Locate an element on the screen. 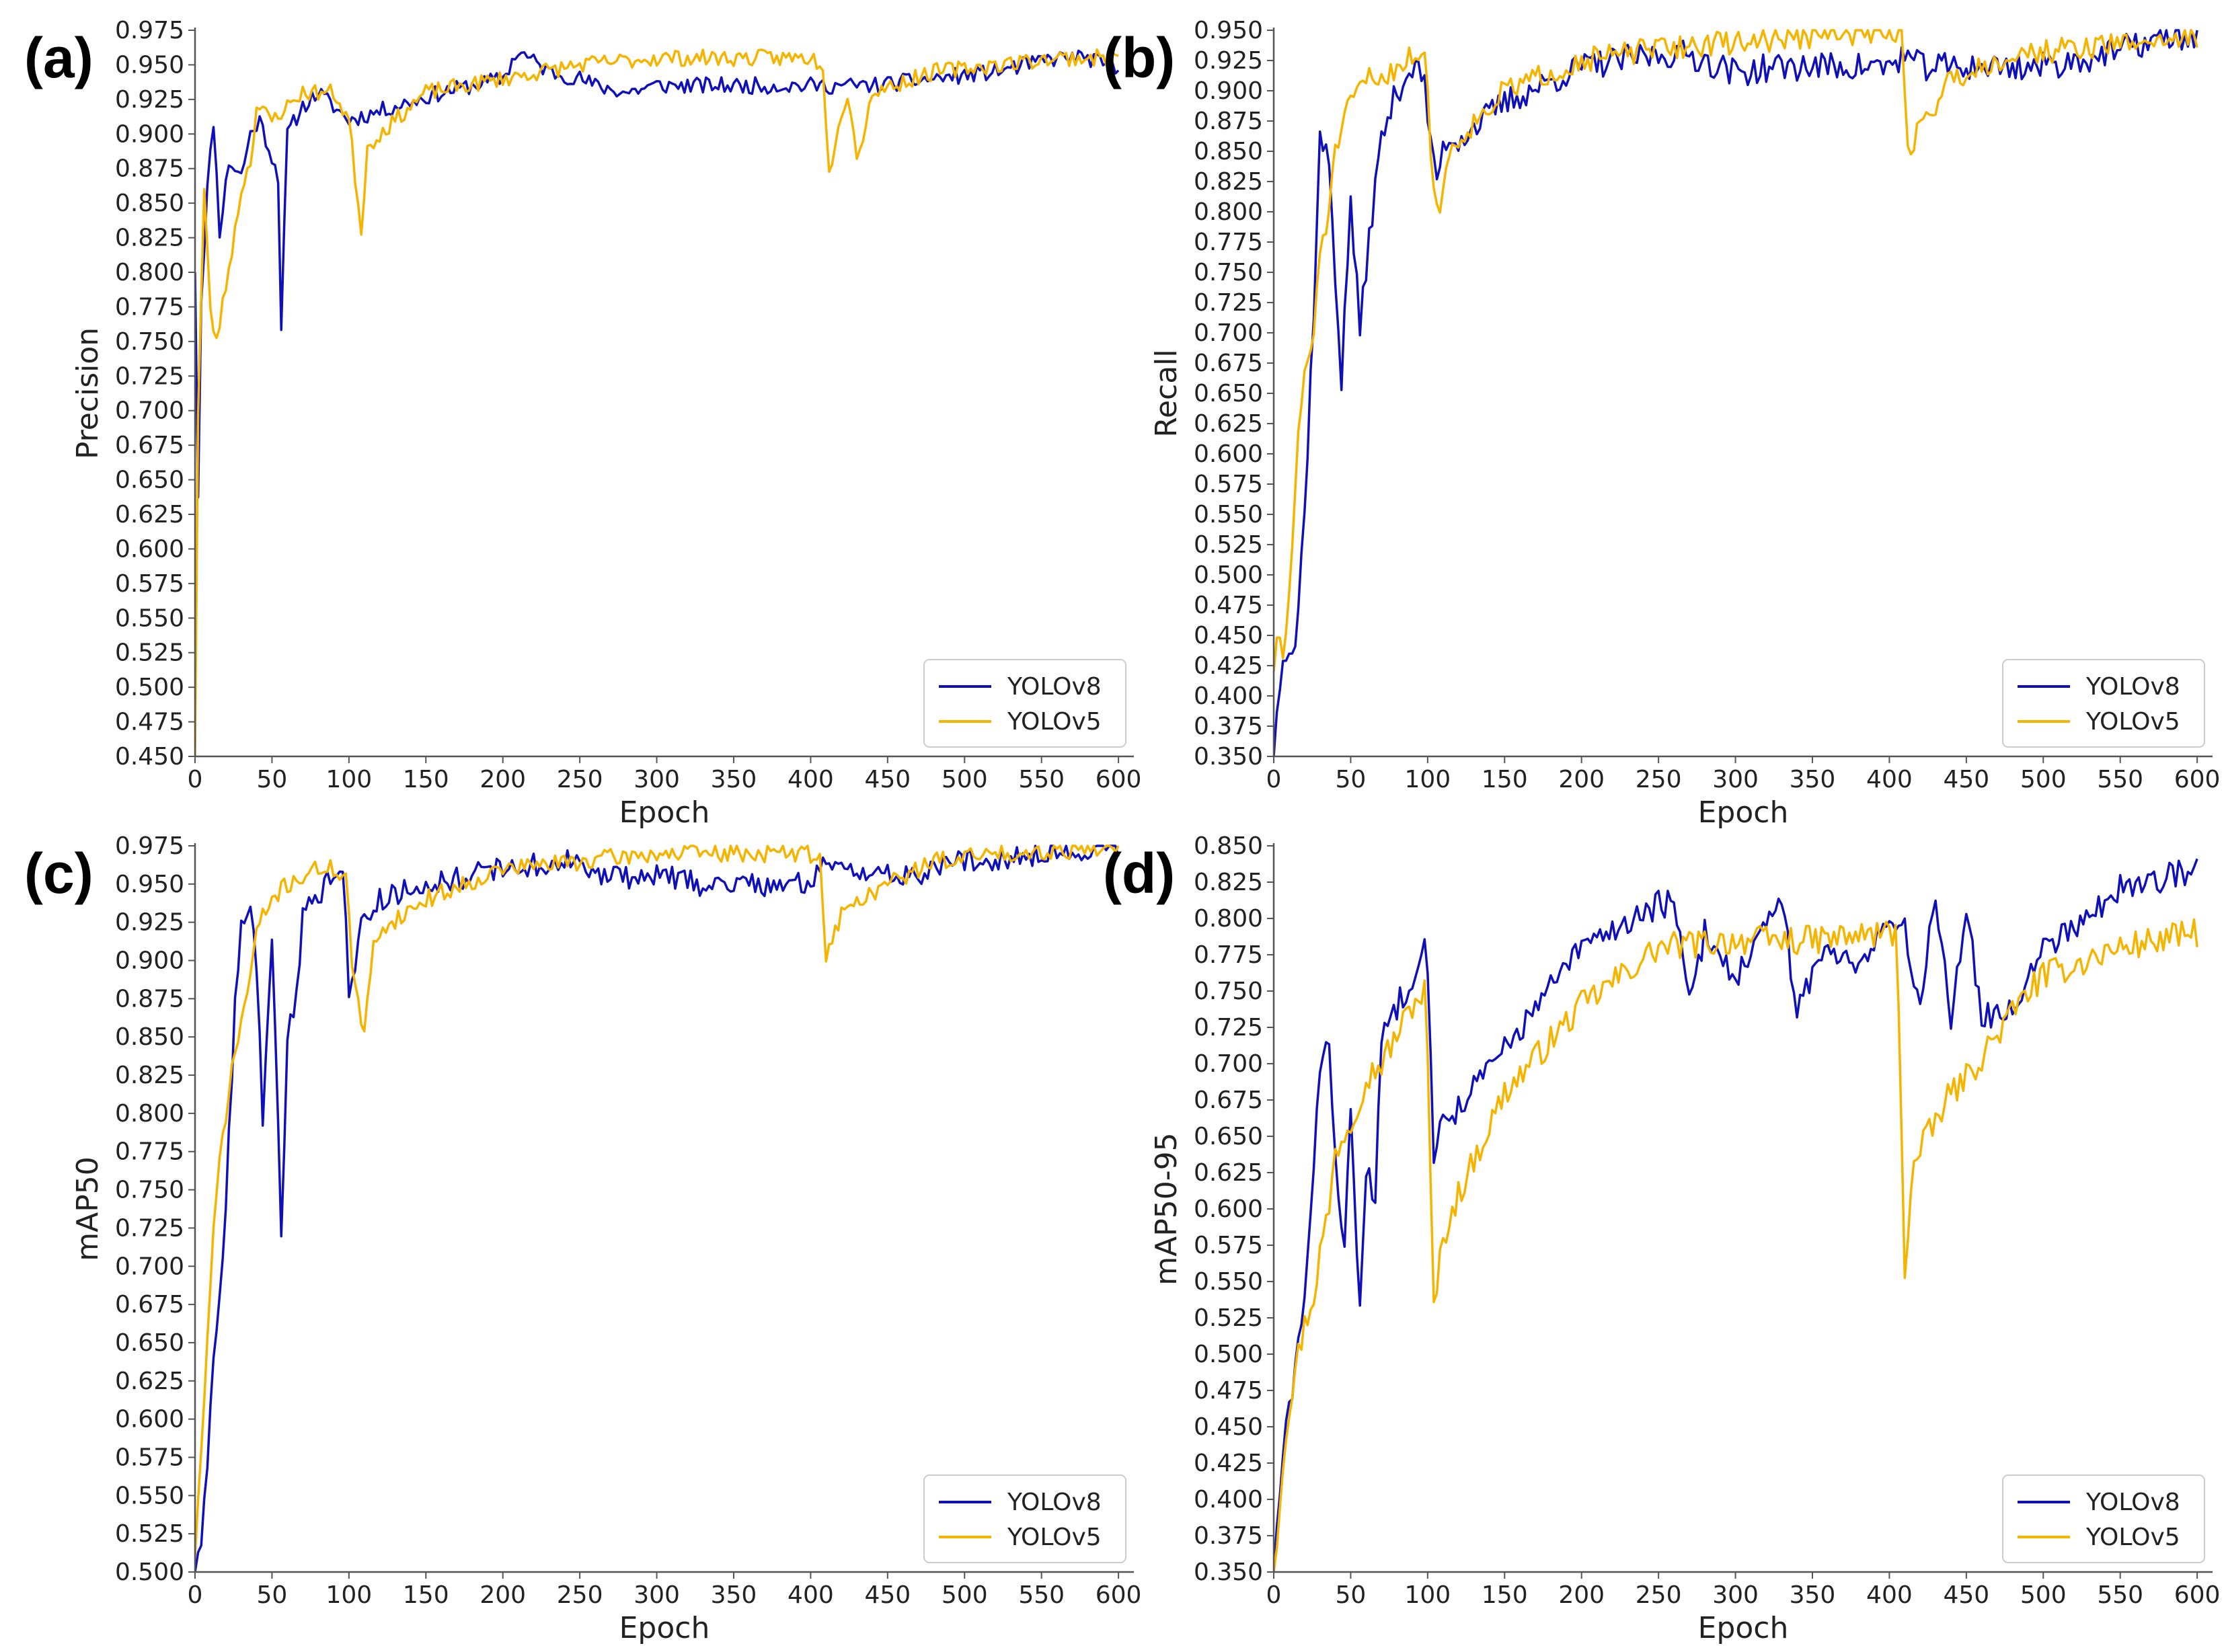 This screenshot has height=1652, width=2224. y-tick-label: 0.950 is located at coordinates (149, 65).